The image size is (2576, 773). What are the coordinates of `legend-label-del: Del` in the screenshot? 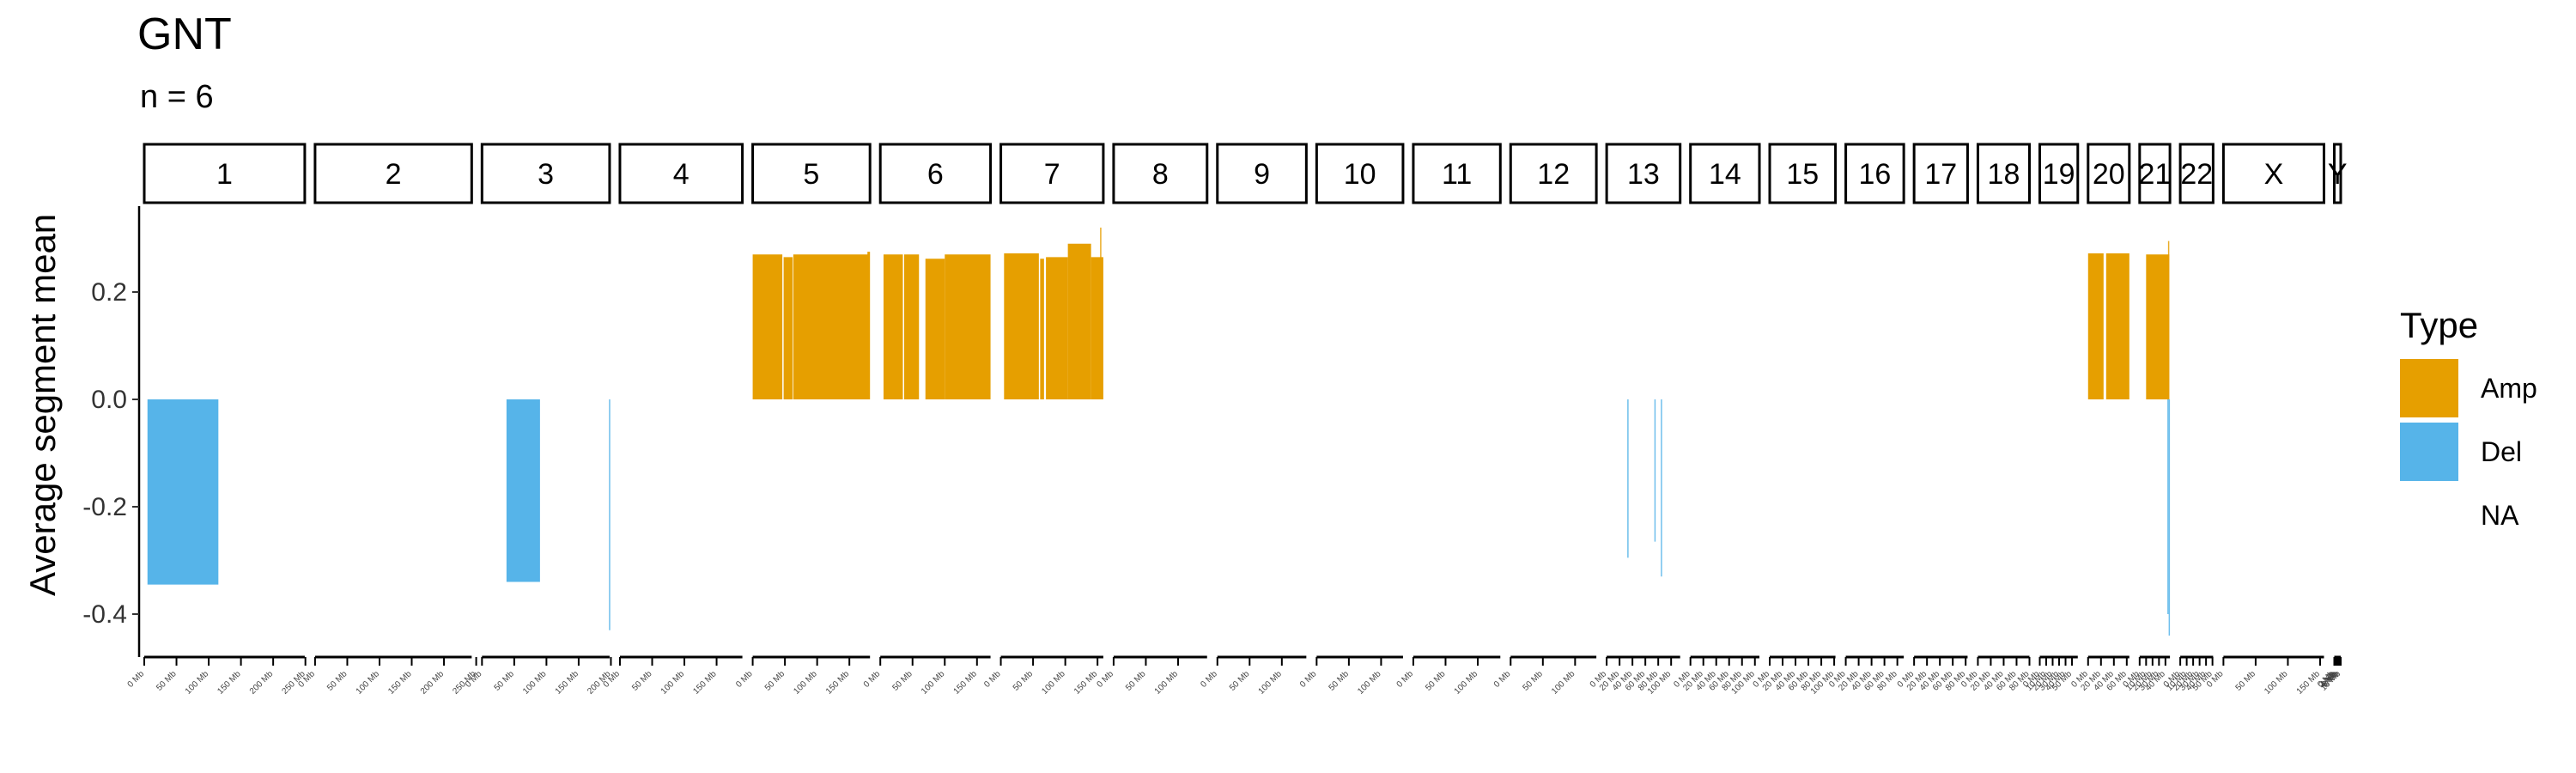 It's located at (2502, 451).